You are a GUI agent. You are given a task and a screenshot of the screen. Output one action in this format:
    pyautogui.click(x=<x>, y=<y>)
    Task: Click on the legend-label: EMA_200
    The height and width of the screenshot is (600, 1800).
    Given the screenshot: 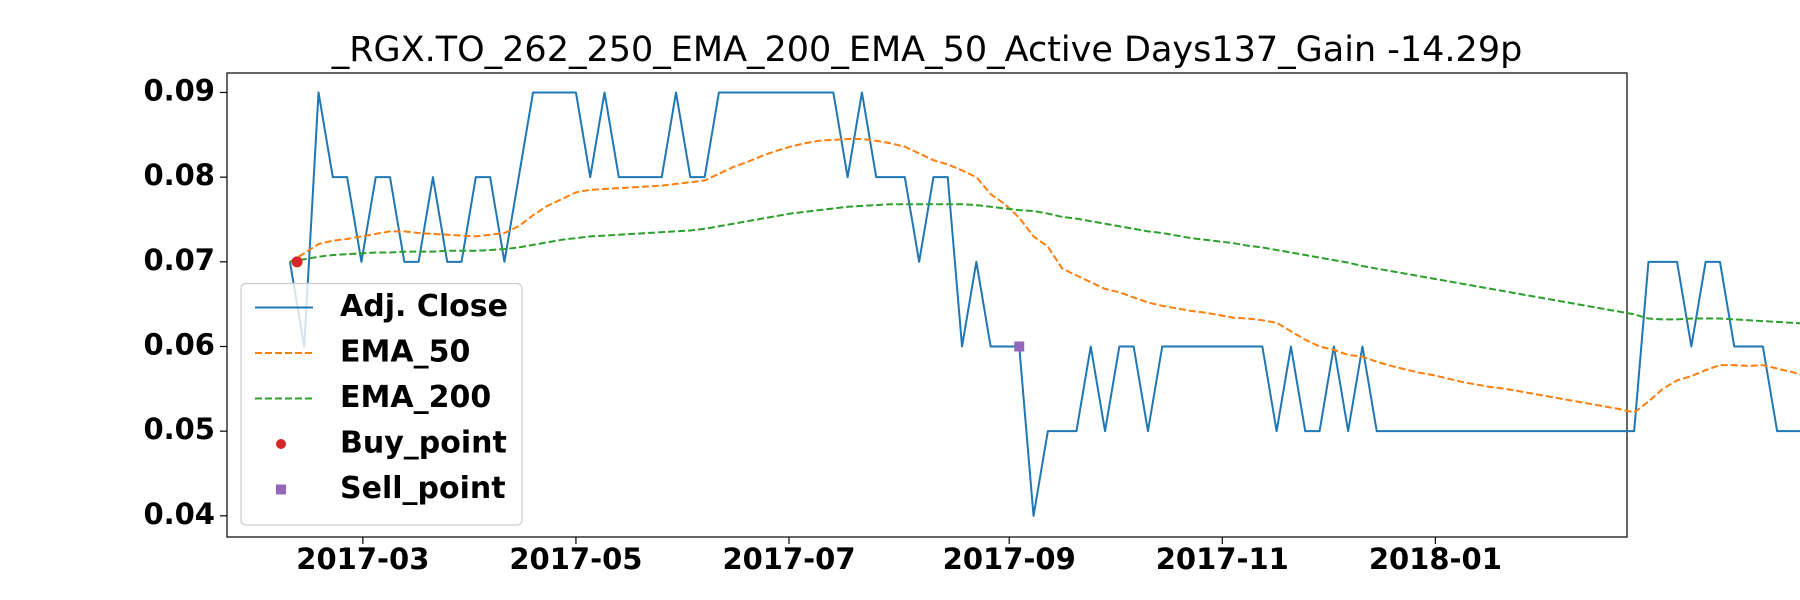 What is the action you would take?
    pyautogui.click(x=415, y=397)
    